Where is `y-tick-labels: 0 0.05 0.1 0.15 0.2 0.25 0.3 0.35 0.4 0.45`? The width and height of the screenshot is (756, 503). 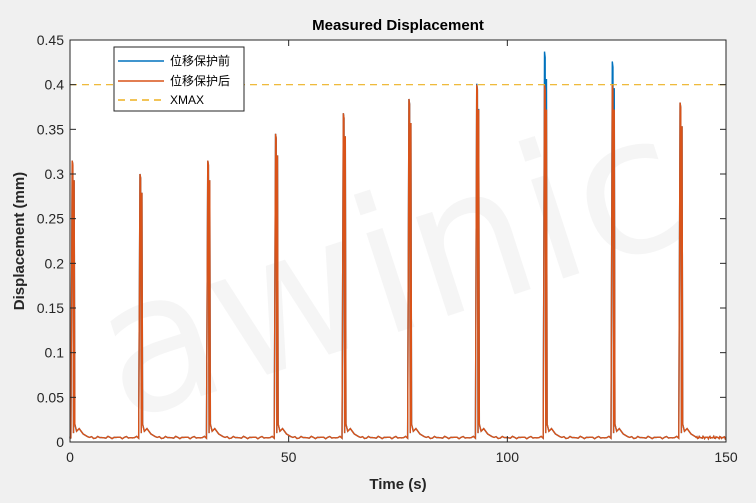
y-tick-labels: 0 0.05 0.1 0.15 0.2 0.25 0.3 0.35 0.4 0.45 is located at coordinates (50, 241).